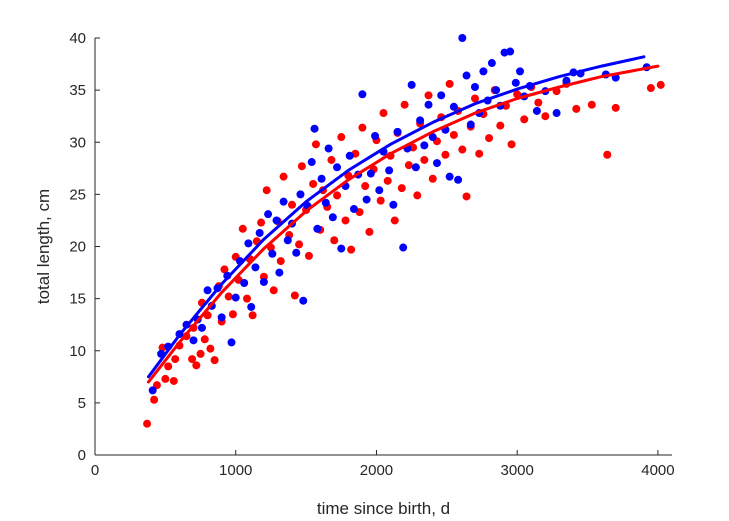 The image size is (729, 521). I want to click on x-tick-label: 3000, so click(517, 470).